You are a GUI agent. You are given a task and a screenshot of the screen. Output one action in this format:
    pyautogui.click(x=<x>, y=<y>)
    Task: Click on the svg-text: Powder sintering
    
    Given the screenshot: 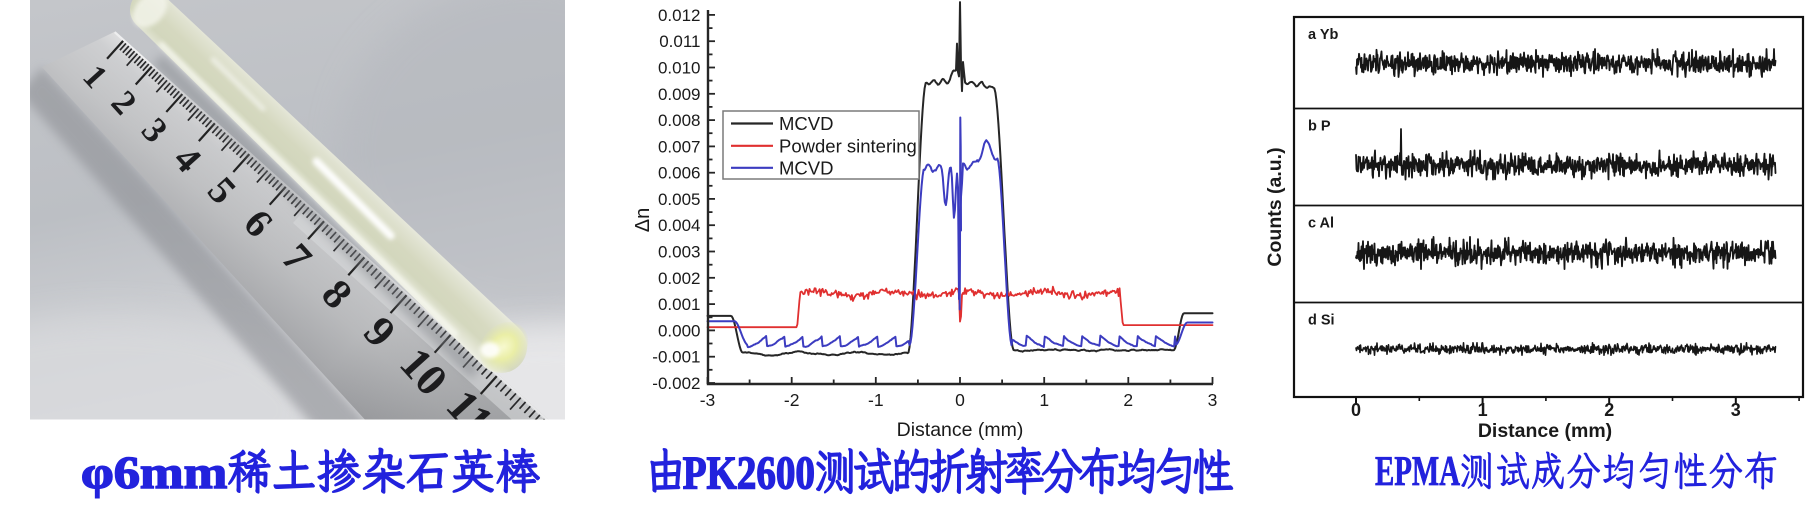 What is the action you would take?
    pyautogui.click(x=848, y=145)
    